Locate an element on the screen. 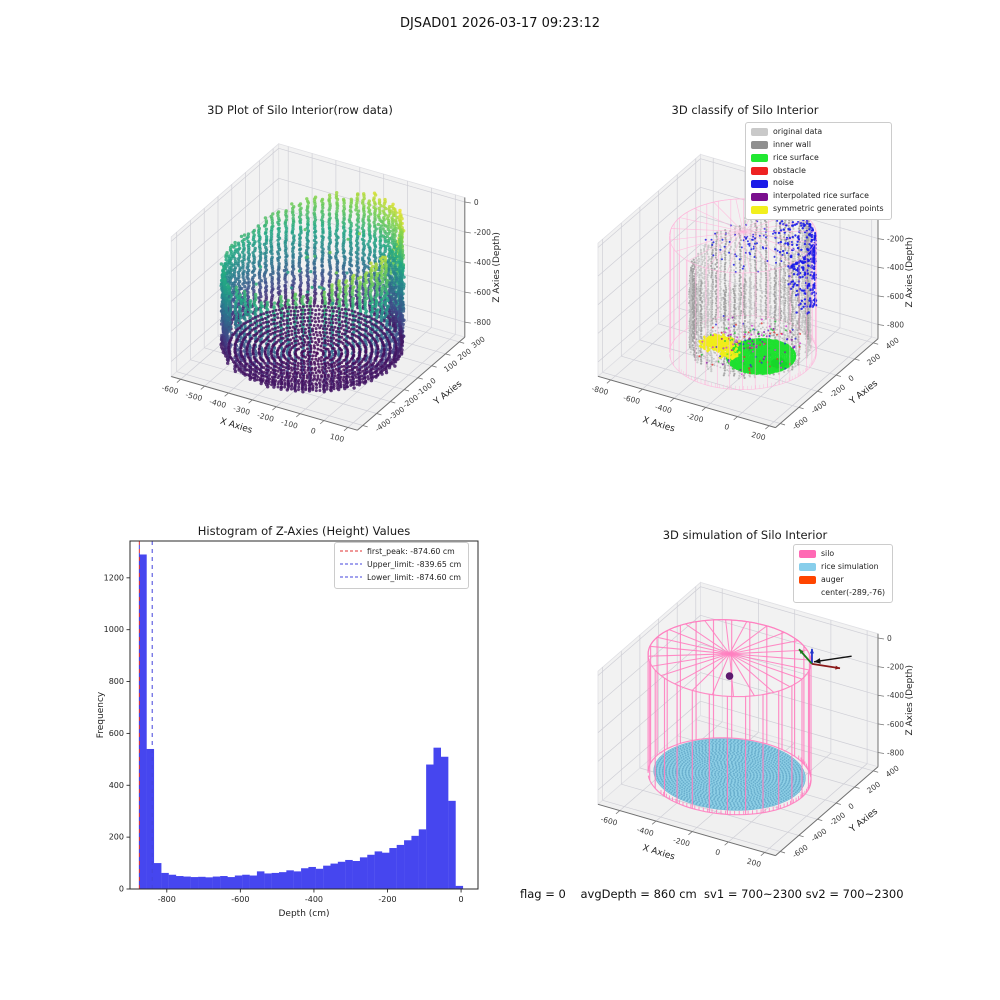 The height and width of the screenshot is (1000, 1000). histogram-title: Histogram of Z-Axies (Height) Values is located at coordinates (304, 531).